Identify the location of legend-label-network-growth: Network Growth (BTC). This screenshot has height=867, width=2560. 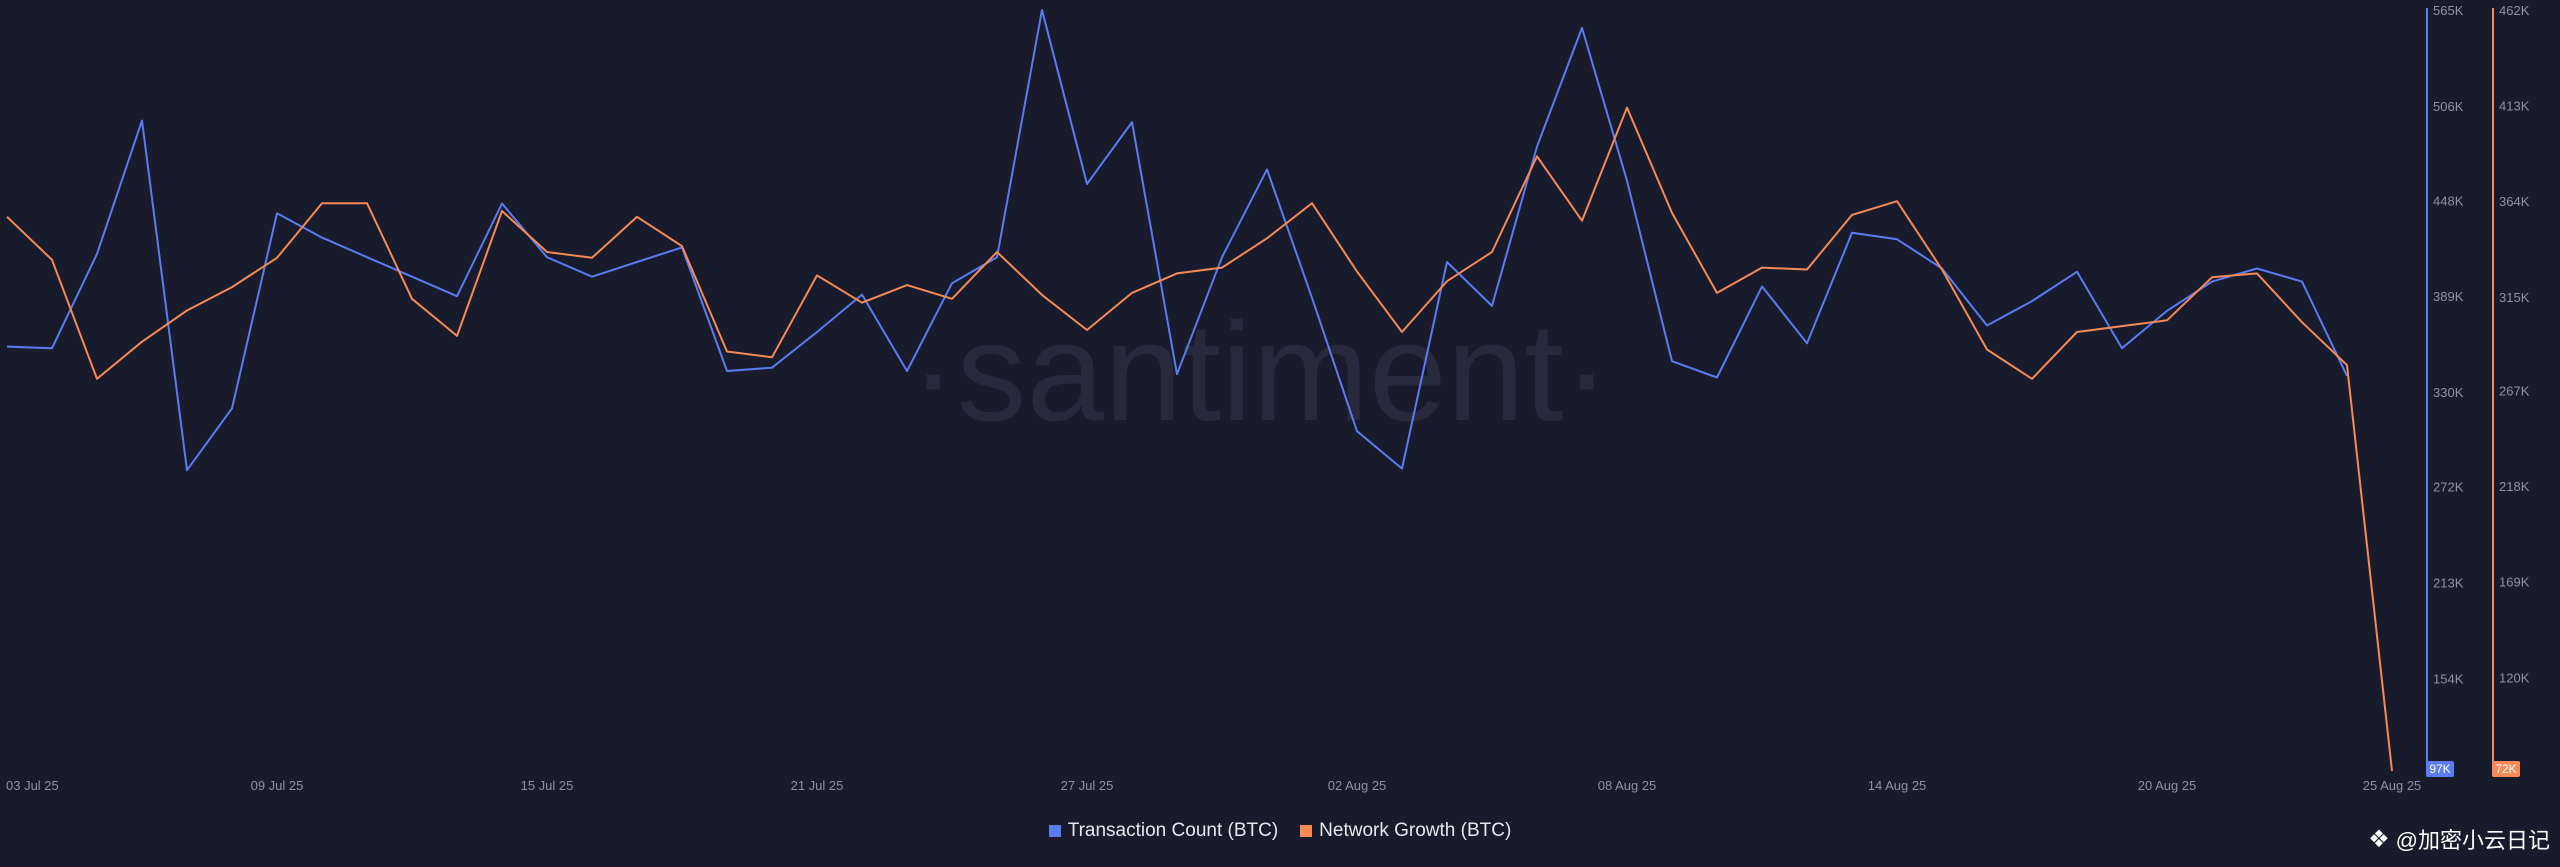
(1415, 830).